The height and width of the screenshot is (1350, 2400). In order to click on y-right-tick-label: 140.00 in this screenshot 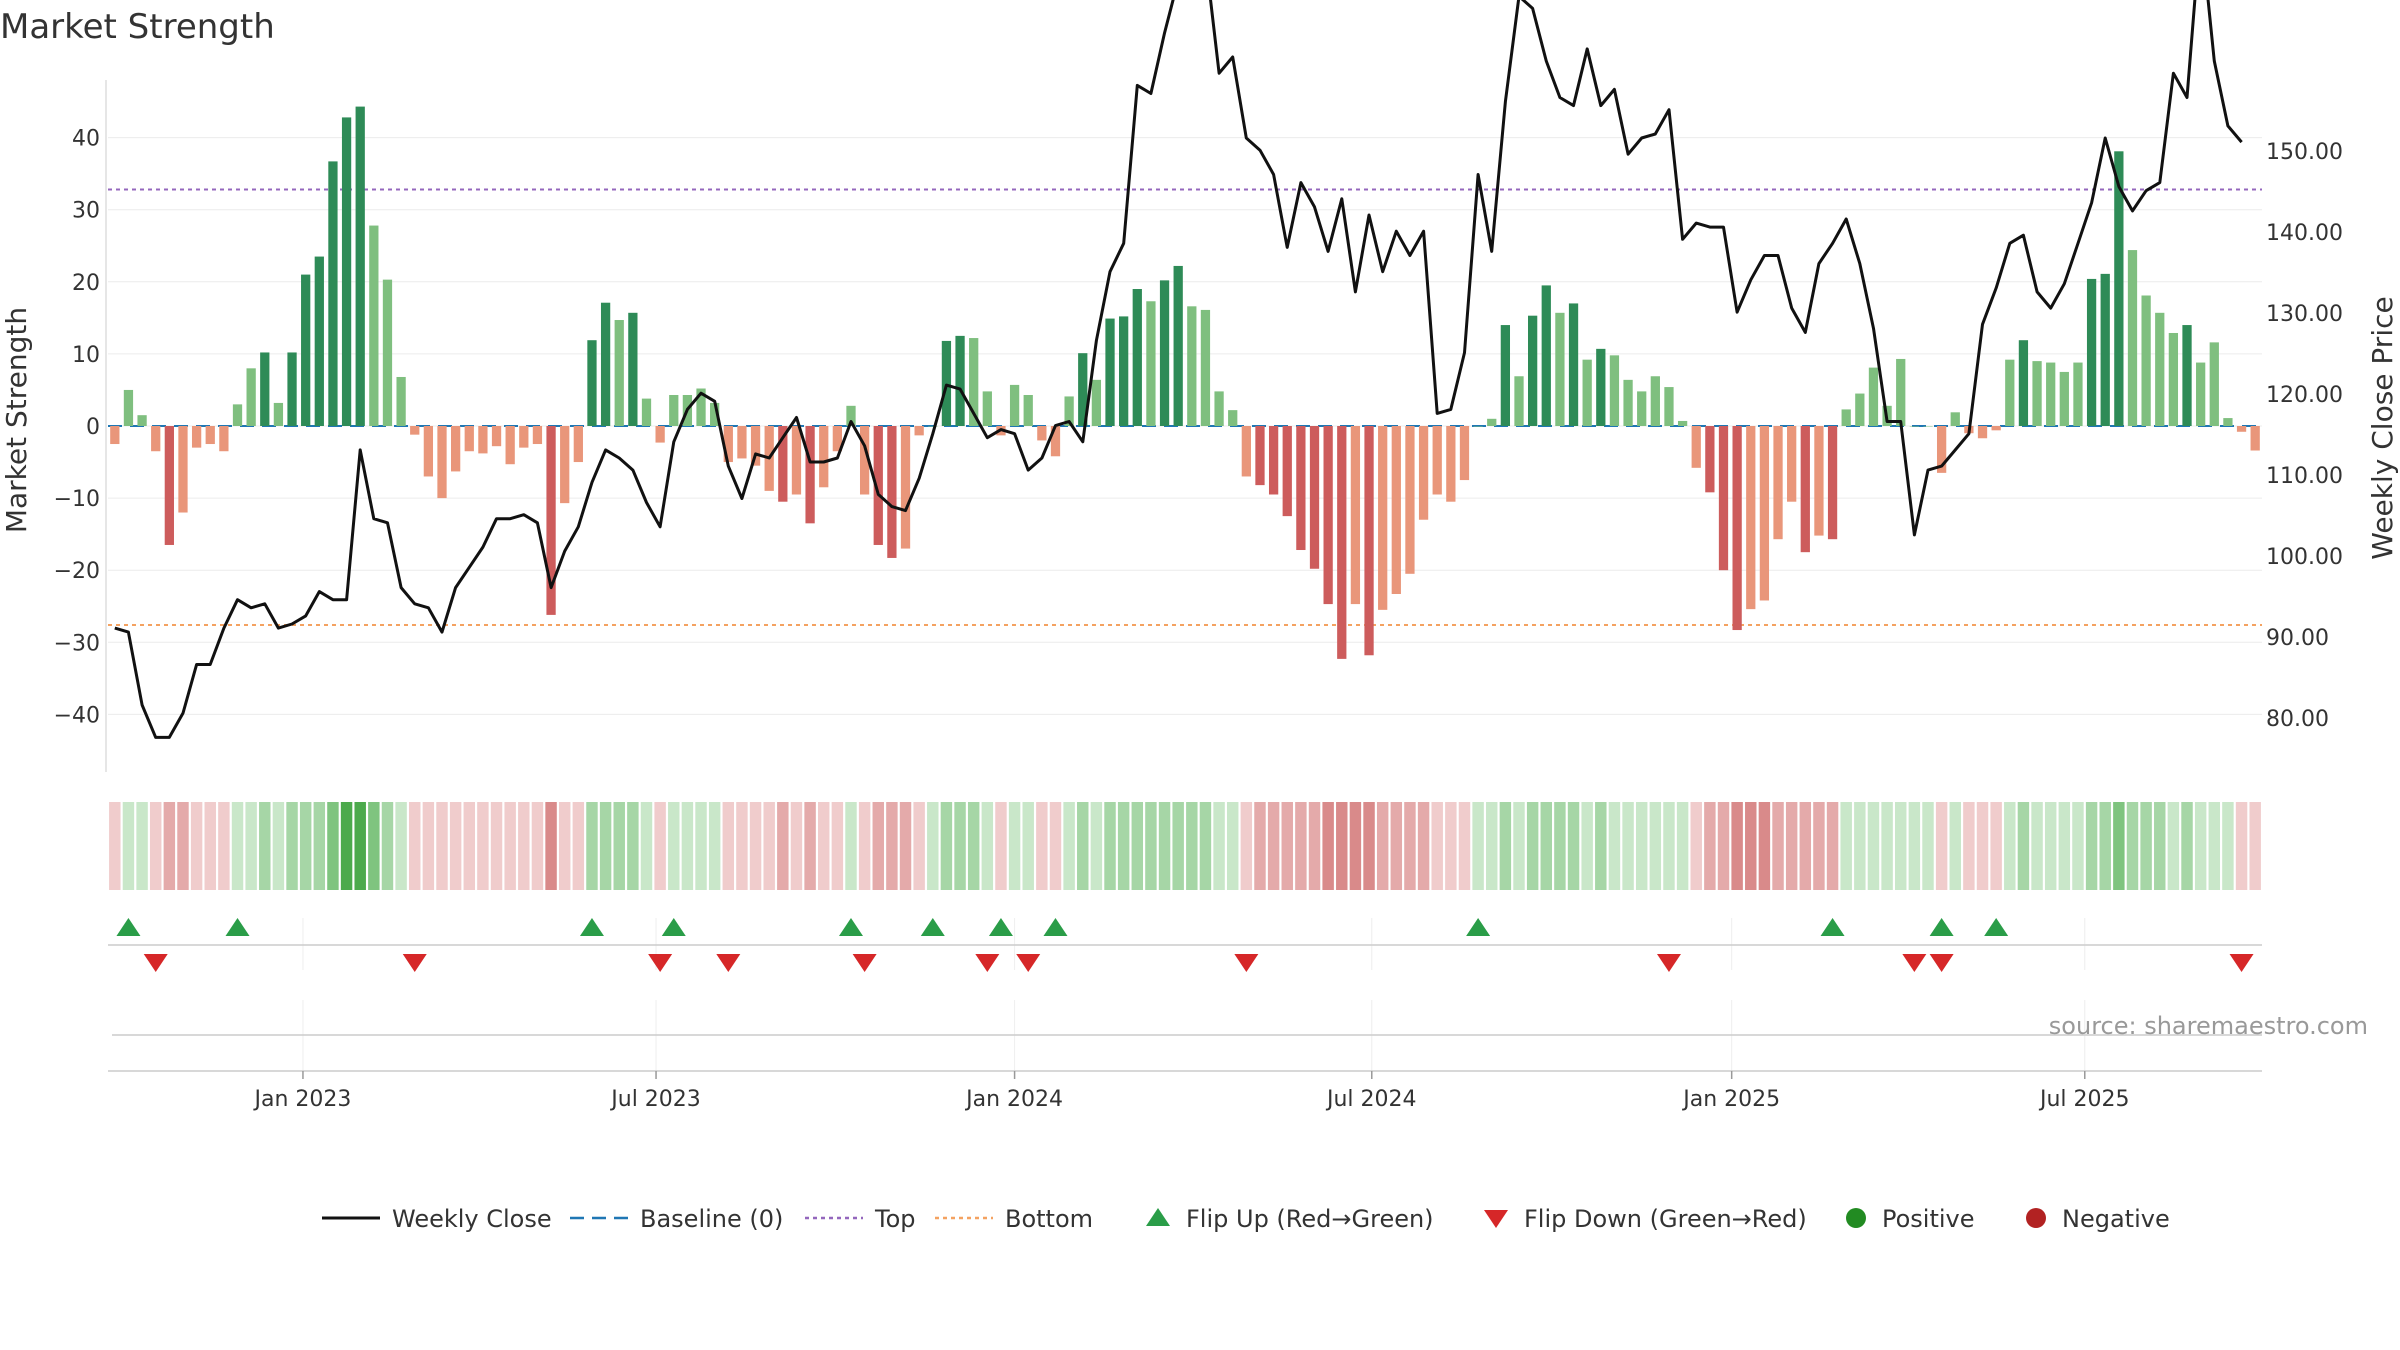, I will do `click(2304, 233)`.